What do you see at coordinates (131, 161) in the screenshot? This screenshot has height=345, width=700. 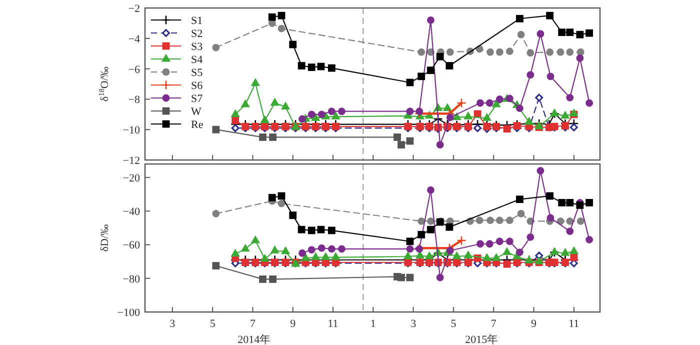 I see `y-tick-label: −12` at bounding box center [131, 161].